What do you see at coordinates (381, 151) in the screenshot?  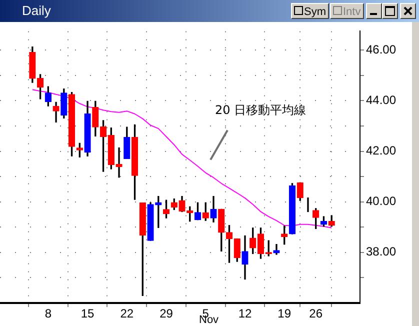 I see `y-tick-label: 42.00` at bounding box center [381, 151].